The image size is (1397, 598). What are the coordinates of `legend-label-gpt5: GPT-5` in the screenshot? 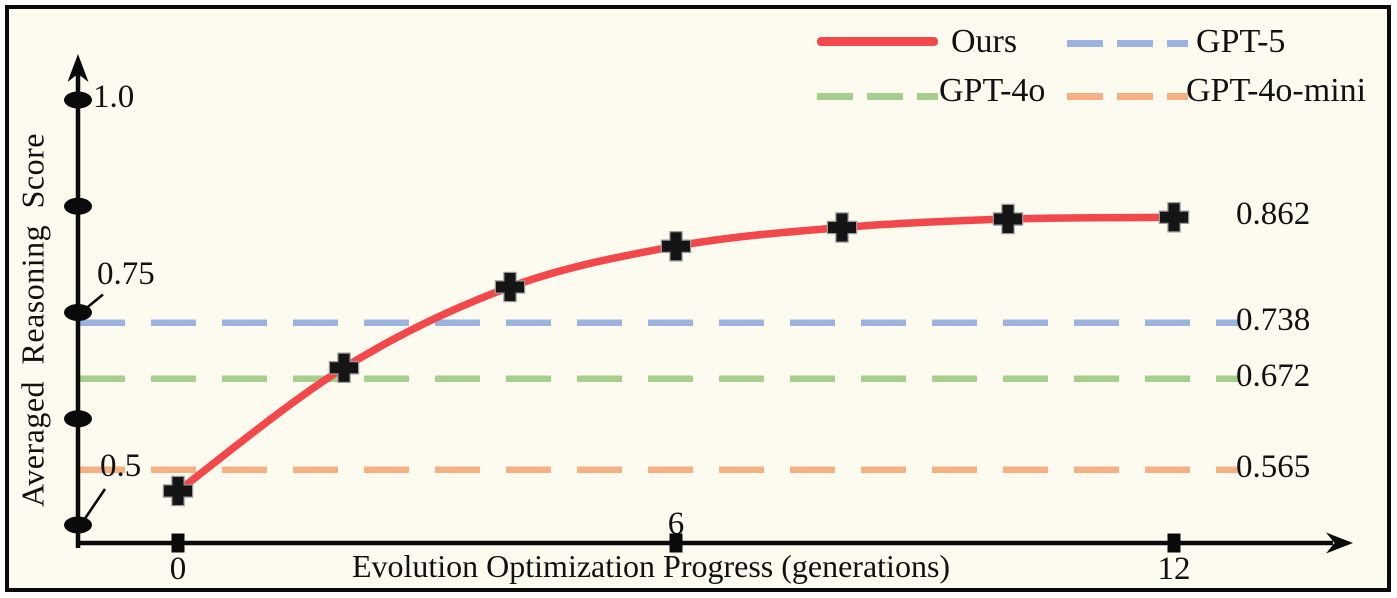 It's located at (1241, 41).